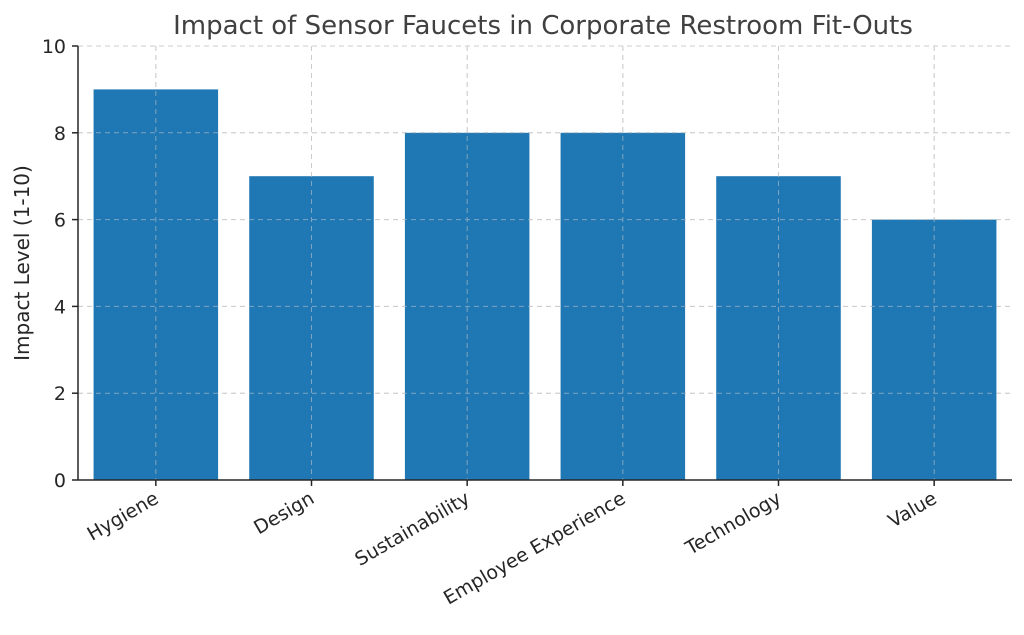 This screenshot has width=1024, height=635. I want to click on x-tick-label: Value, so click(912, 509).